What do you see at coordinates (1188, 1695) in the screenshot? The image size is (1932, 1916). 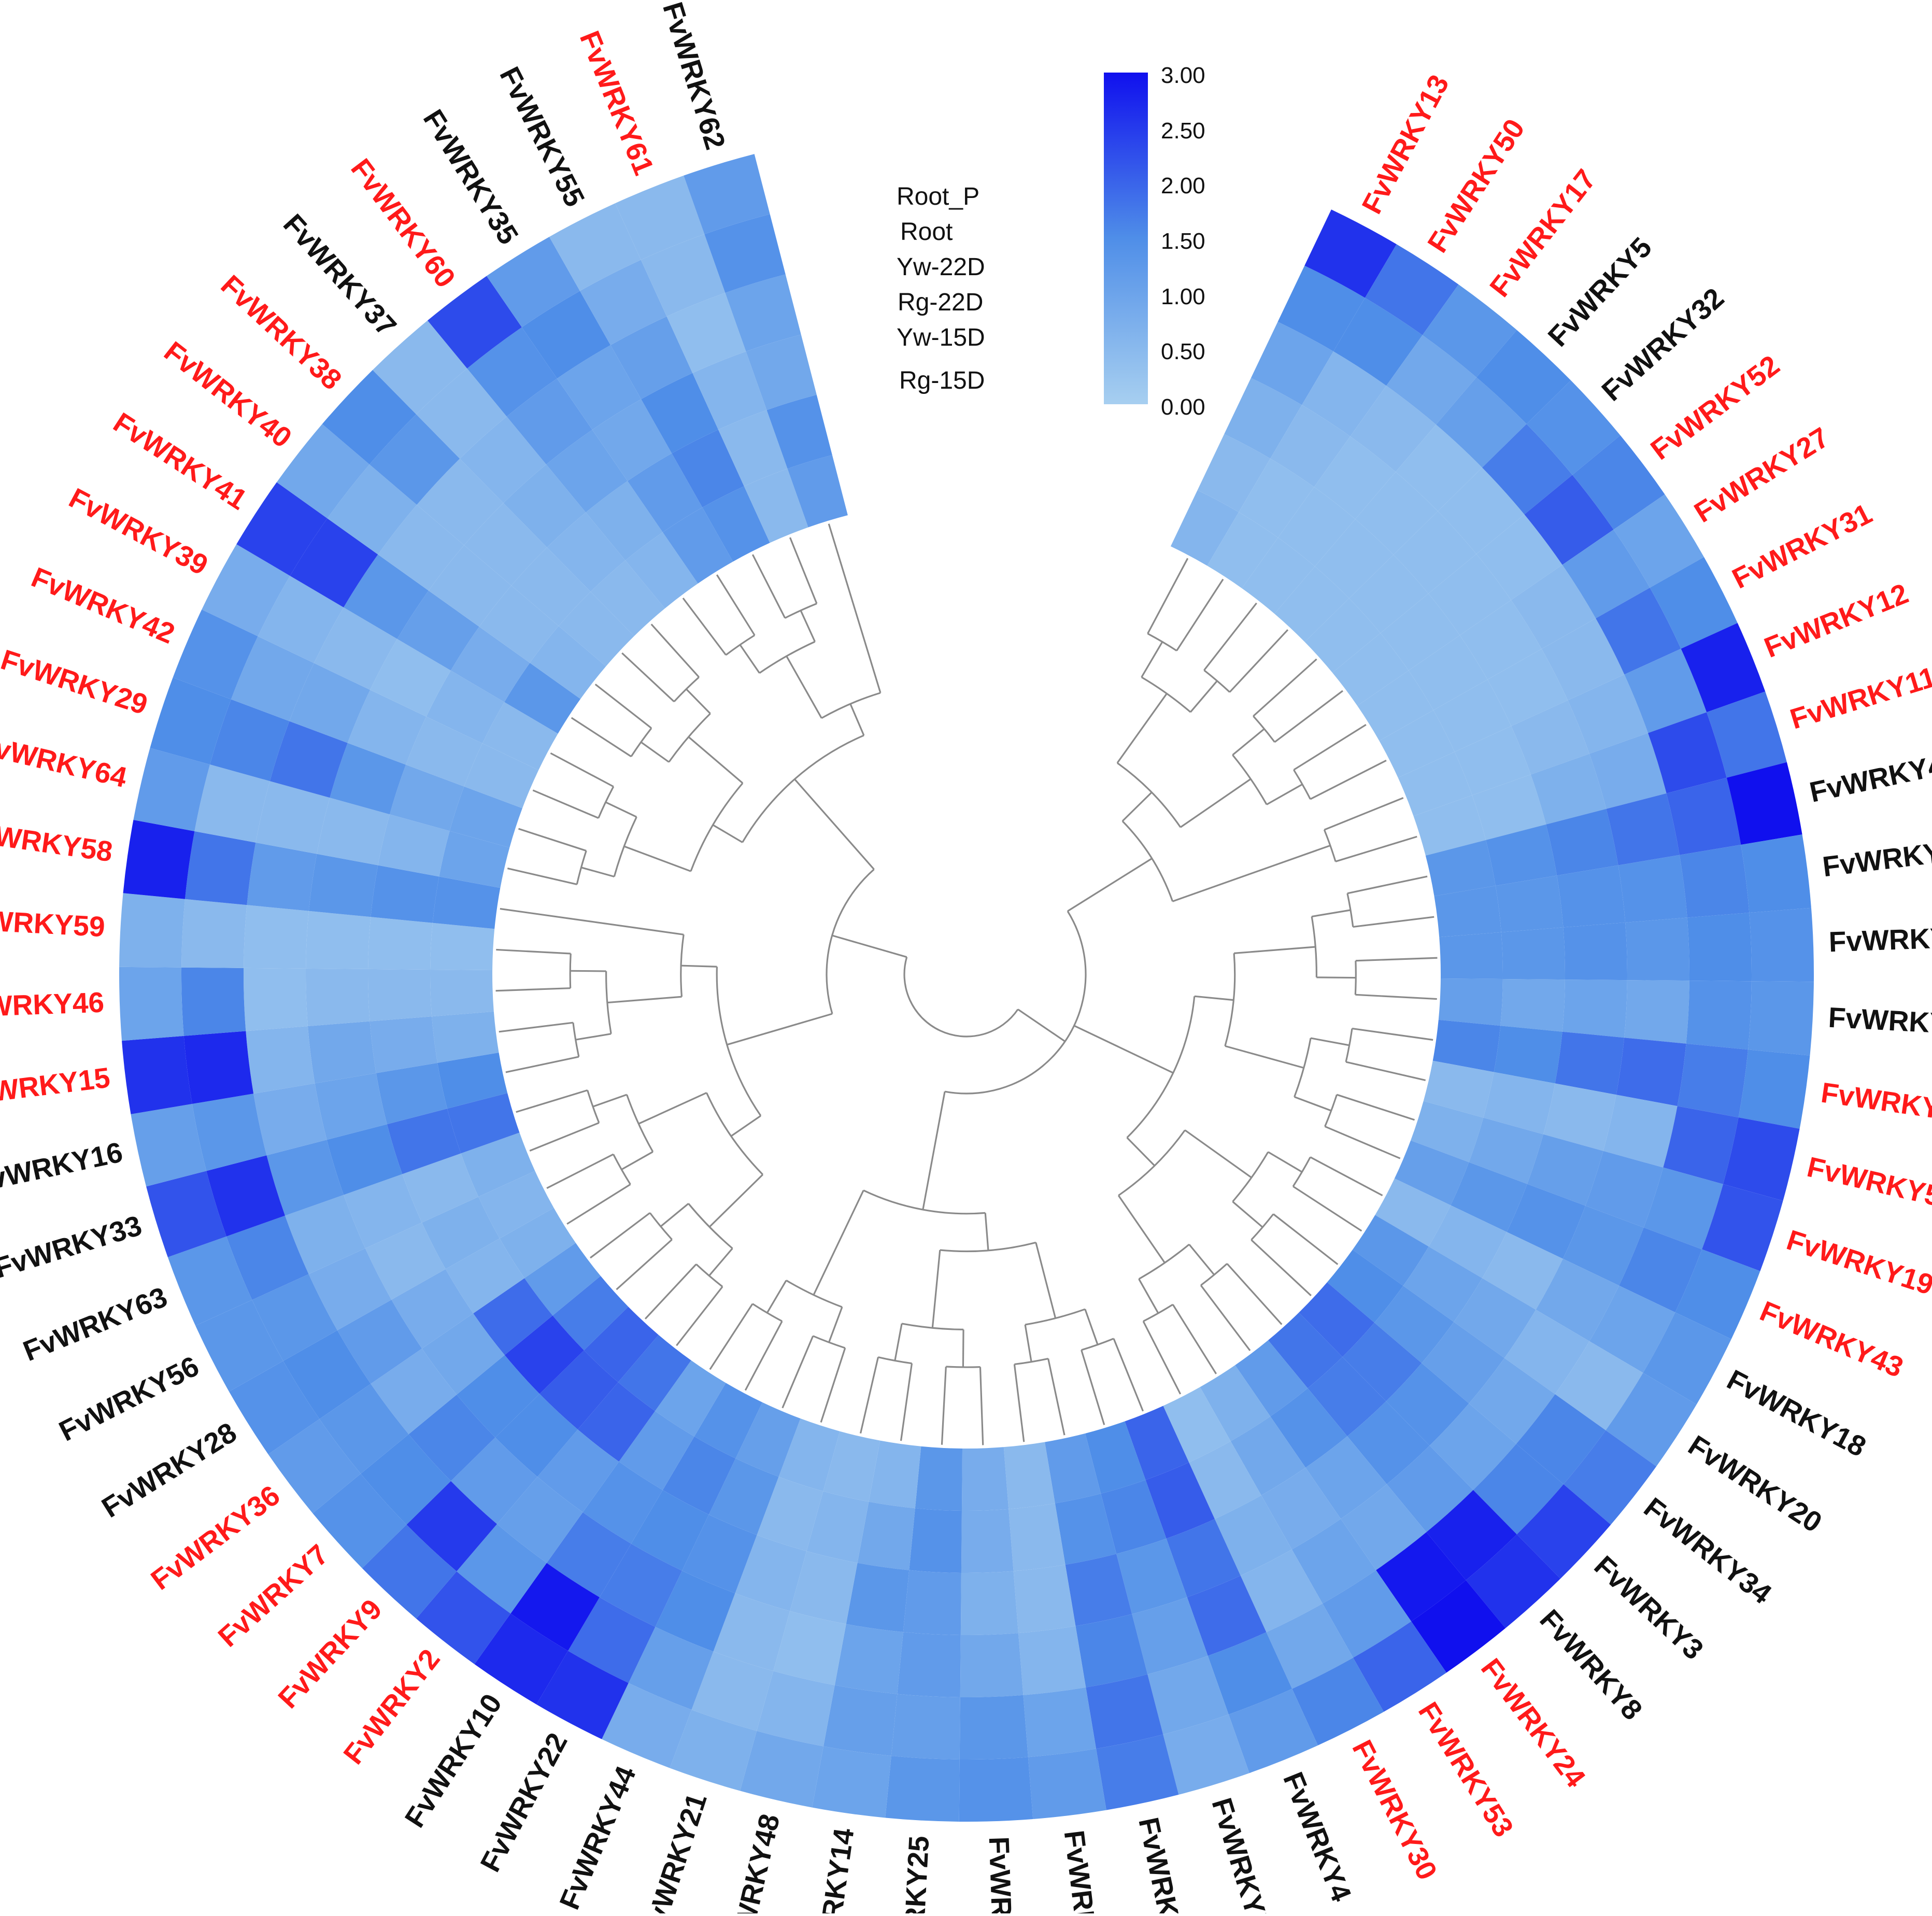 I see `heat-cell-fvwrky54-root` at bounding box center [1188, 1695].